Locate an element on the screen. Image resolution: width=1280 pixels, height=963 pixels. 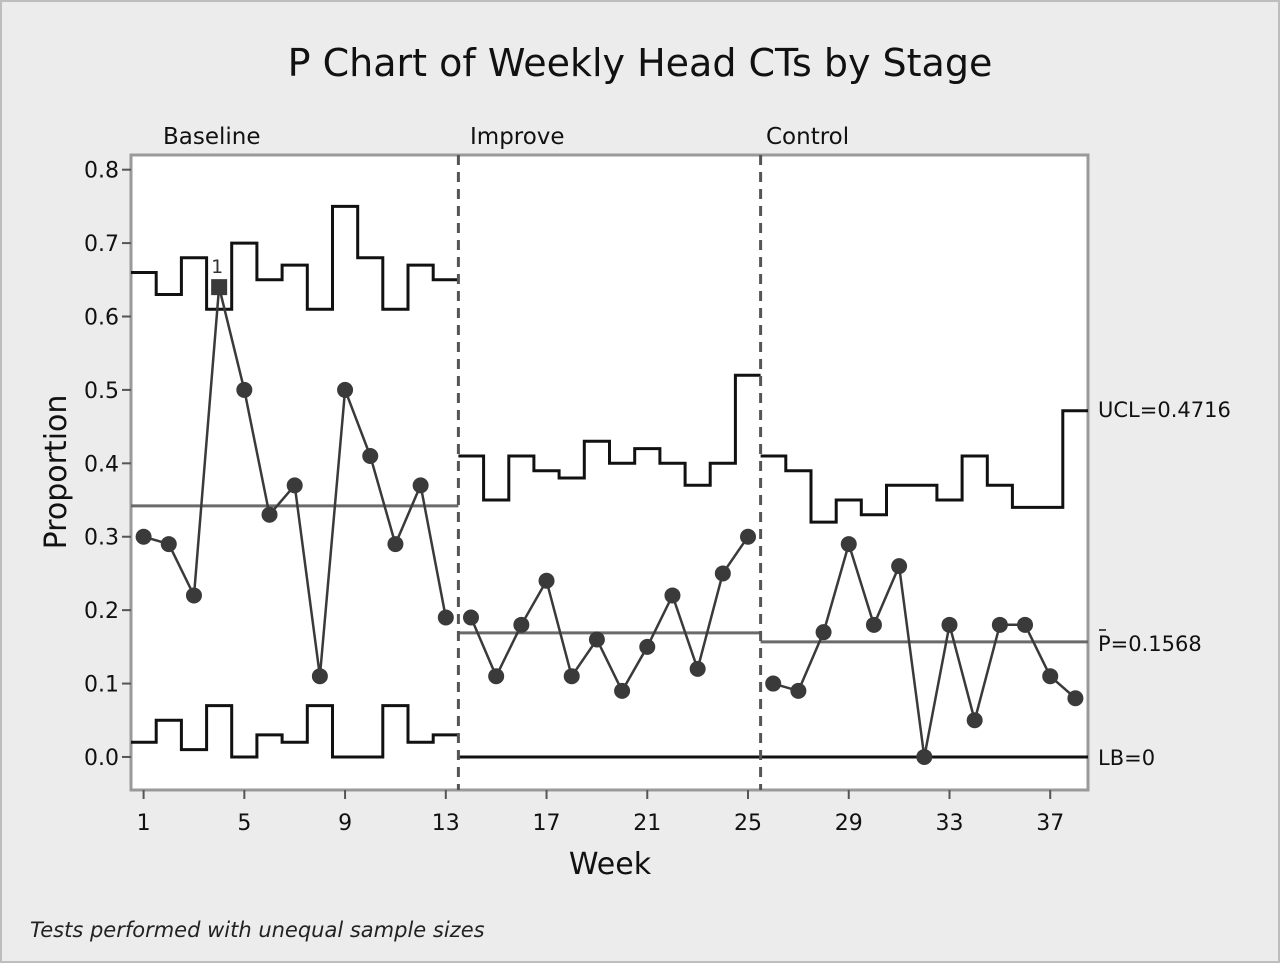
x-tick-label: 21 is located at coordinates (647, 823).